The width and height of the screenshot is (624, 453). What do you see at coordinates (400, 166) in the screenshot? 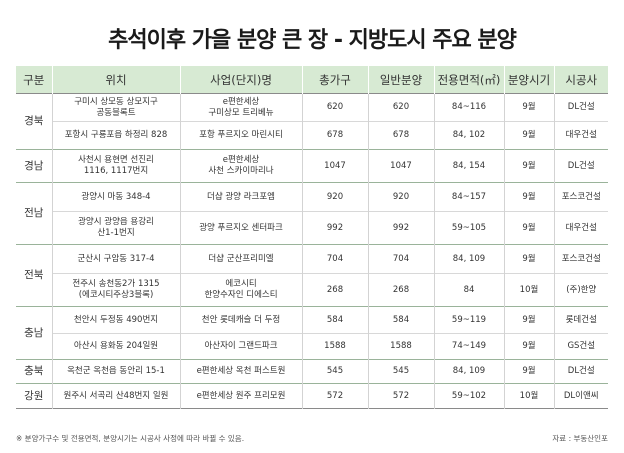
I see `cell-general-sale: 1047` at bounding box center [400, 166].